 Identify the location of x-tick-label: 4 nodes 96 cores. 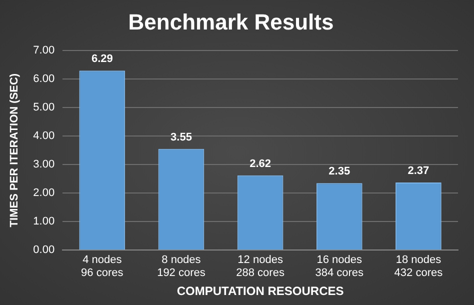
(102, 267).